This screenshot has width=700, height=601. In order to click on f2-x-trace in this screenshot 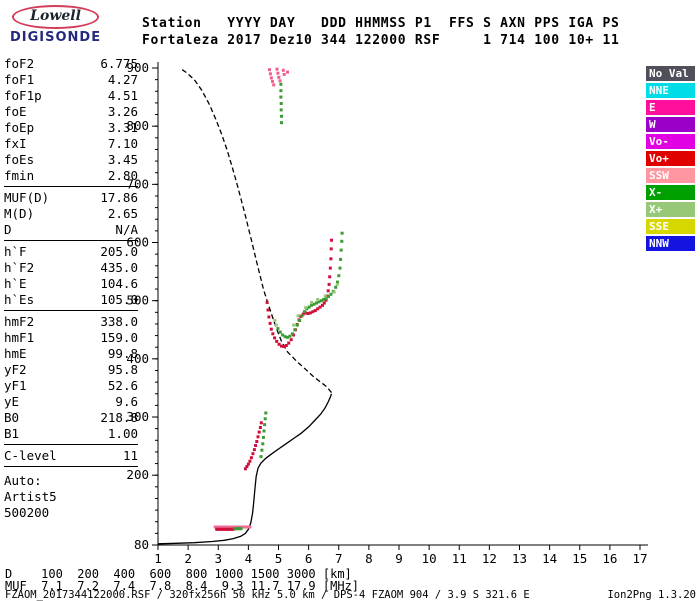, I will do `click(310, 285)`.